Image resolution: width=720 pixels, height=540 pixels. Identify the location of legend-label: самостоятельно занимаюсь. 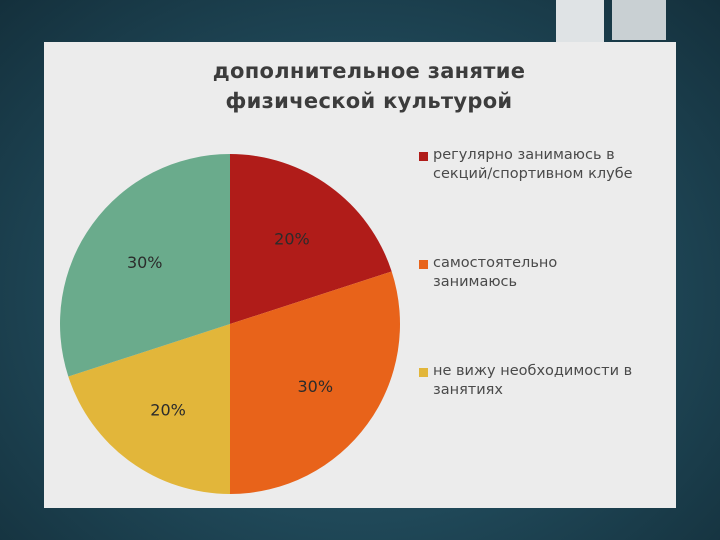
(495, 272).